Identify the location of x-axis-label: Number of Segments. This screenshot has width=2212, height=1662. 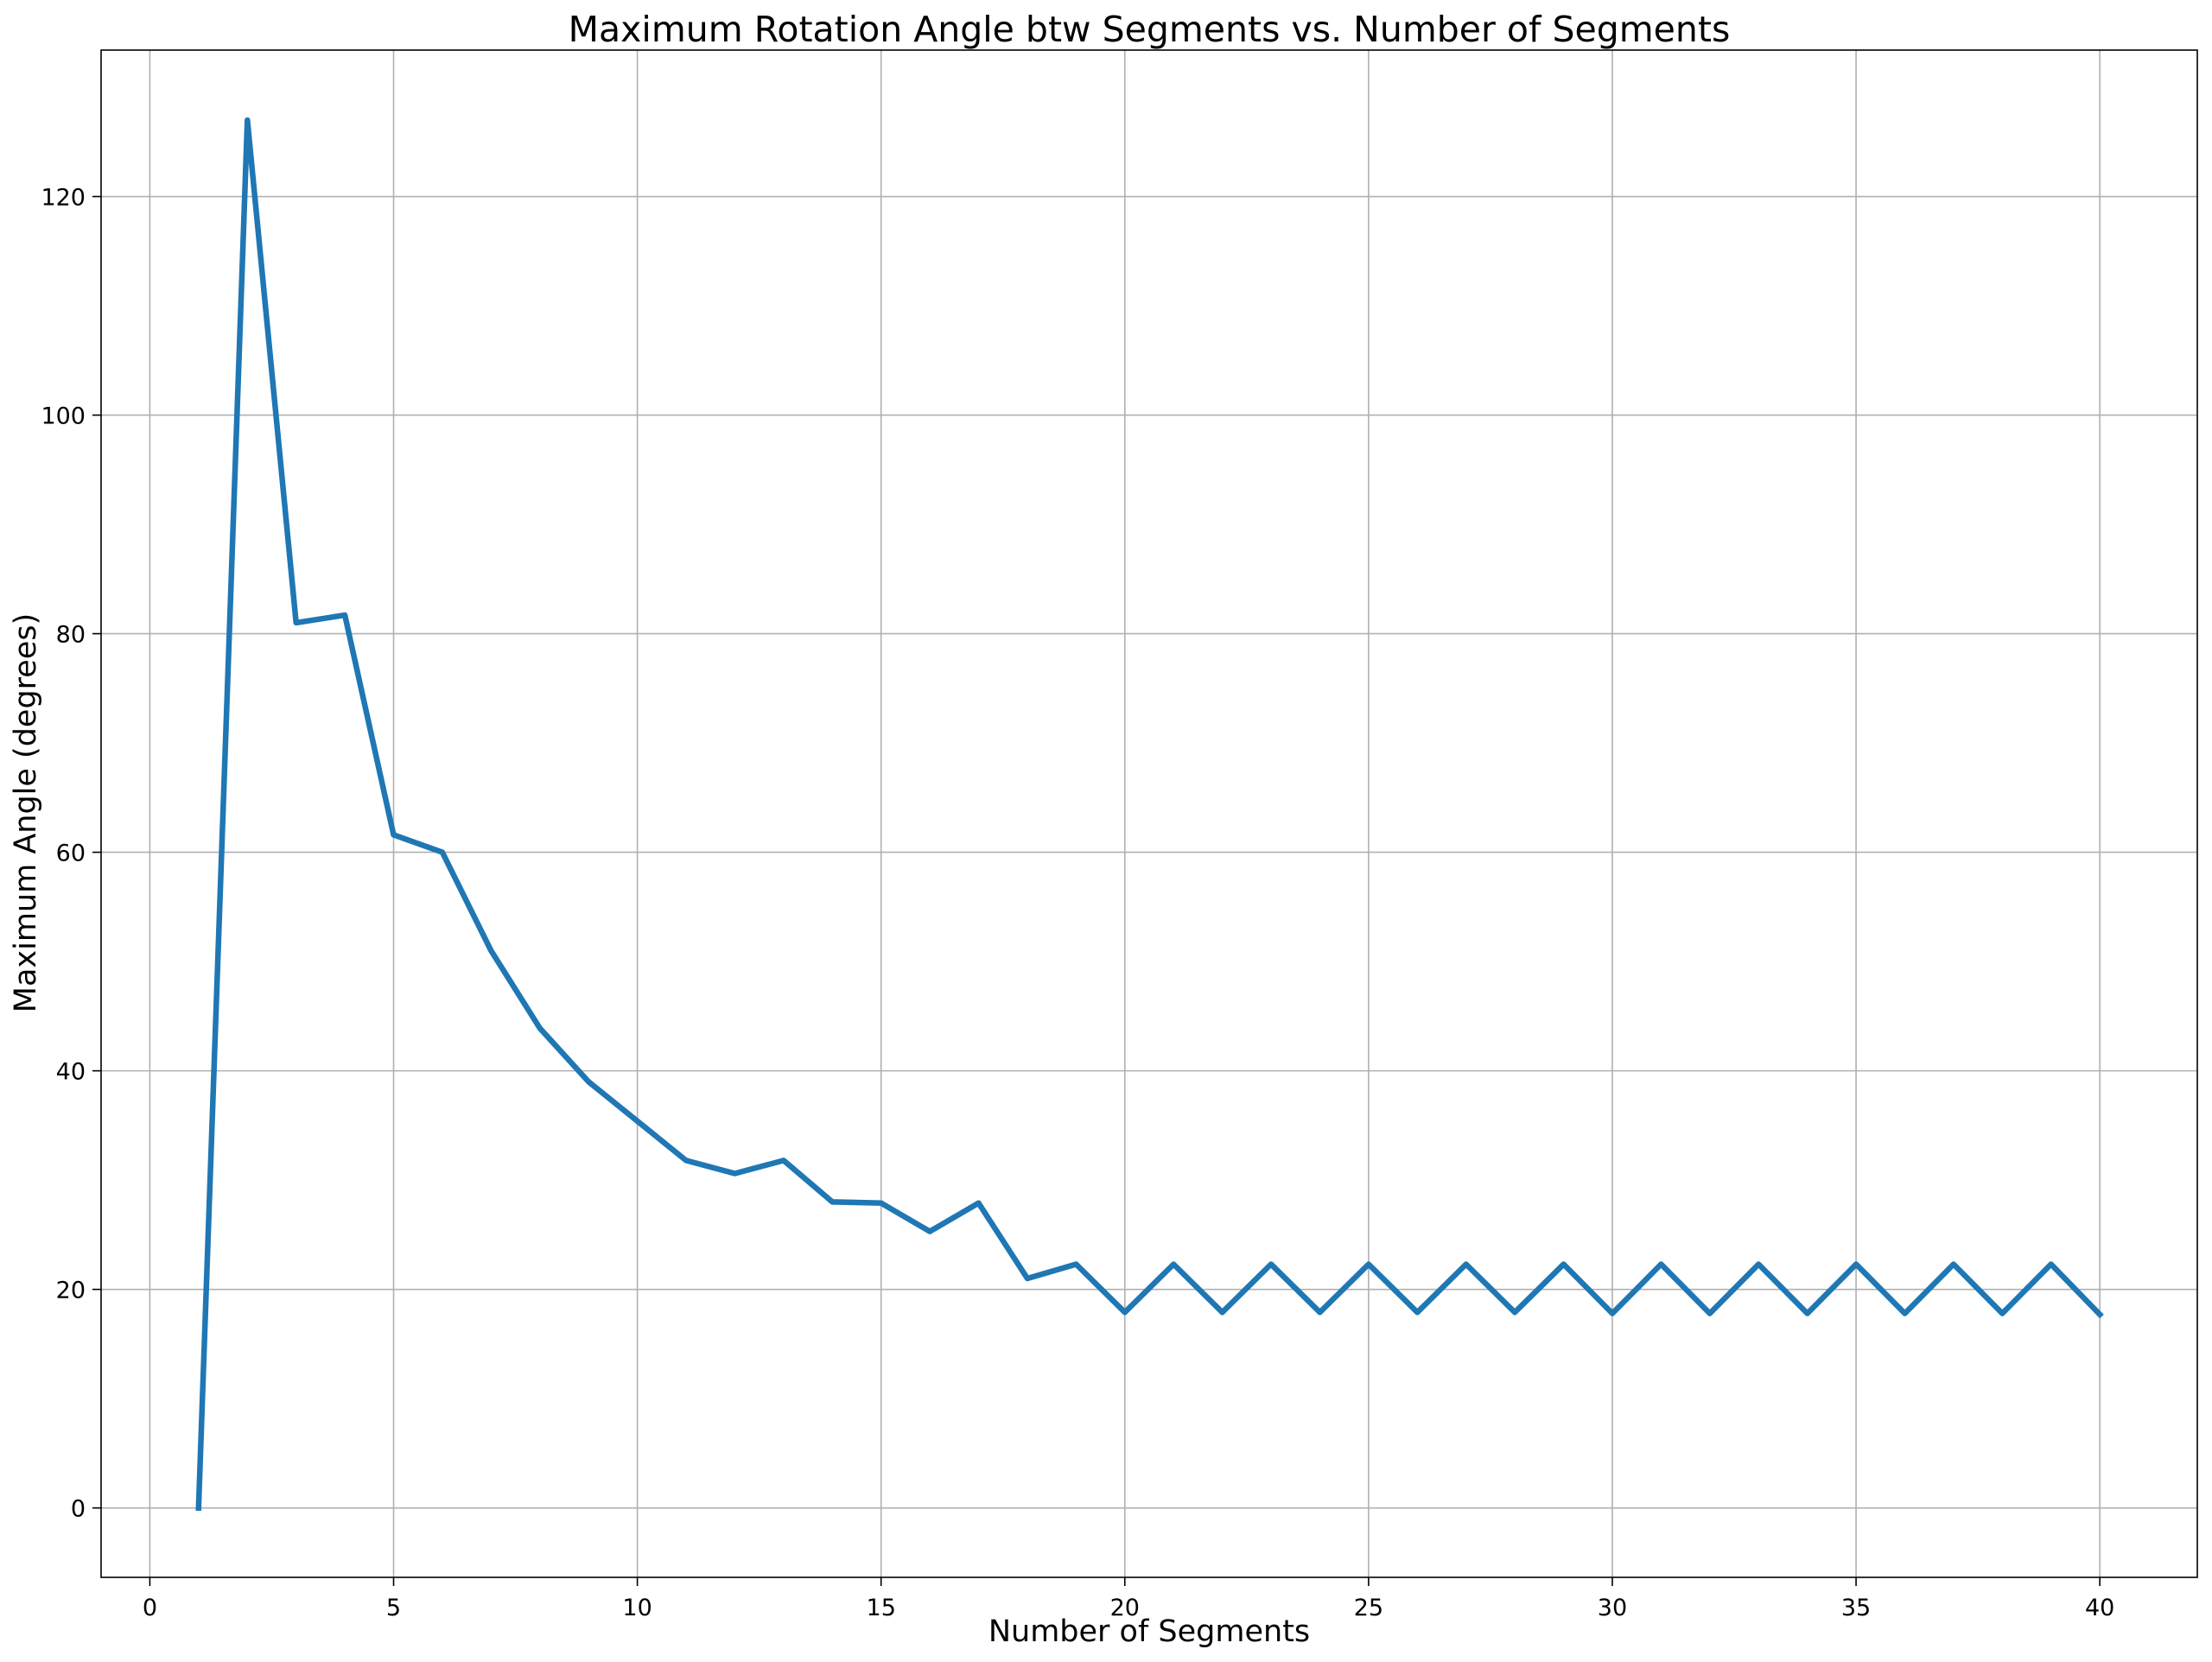
(1149, 1631).